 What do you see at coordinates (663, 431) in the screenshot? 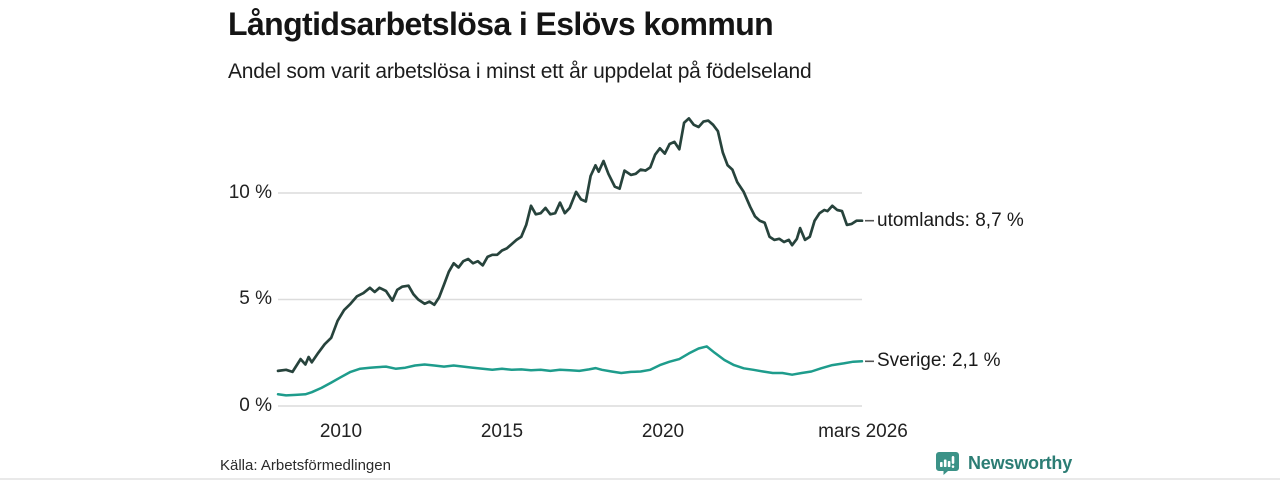
I see `x-axis-tick-2020: 2020` at bounding box center [663, 431].